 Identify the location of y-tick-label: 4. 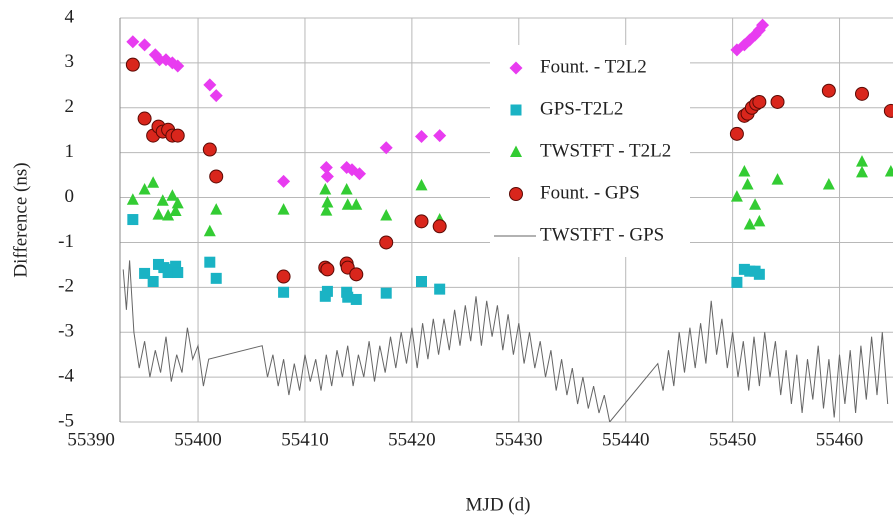
(70, 16).